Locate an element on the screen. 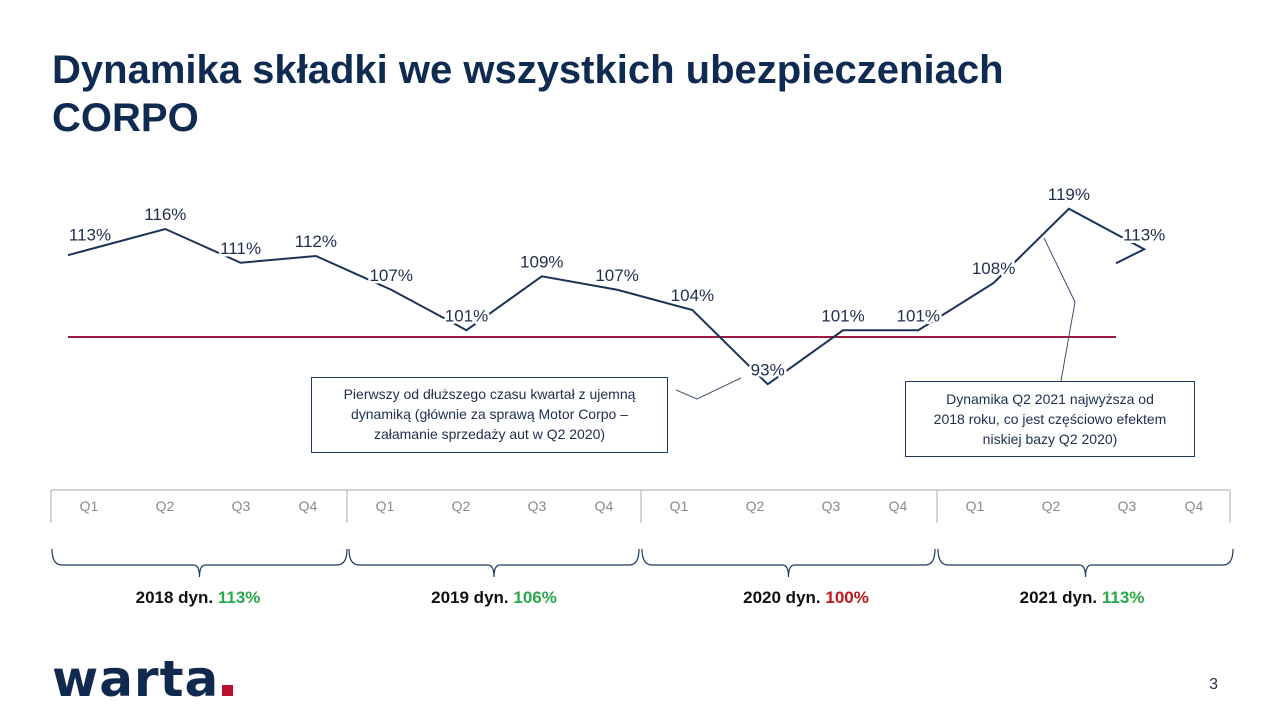  data-label: 93% is located at coordinates (768, 369).